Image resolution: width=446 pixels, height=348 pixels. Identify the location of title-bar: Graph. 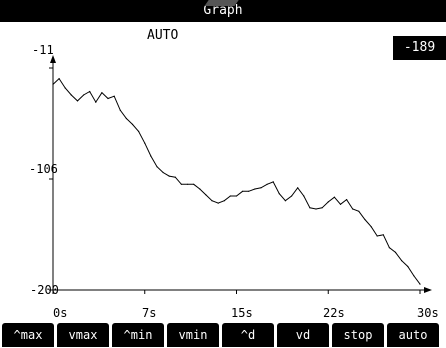
(223, 11).